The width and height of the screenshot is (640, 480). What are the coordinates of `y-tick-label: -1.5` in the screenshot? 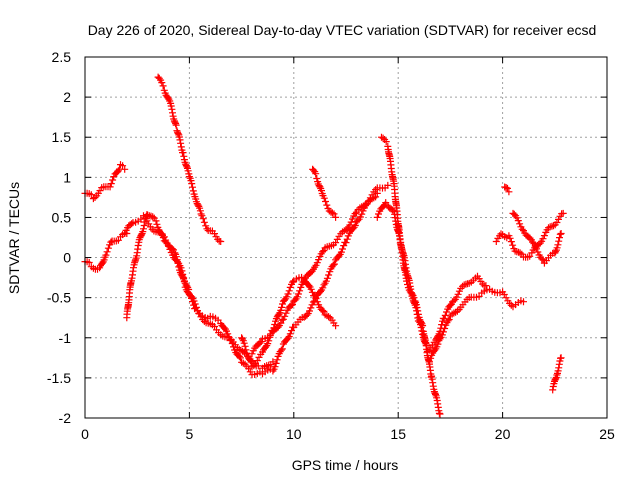 It's located at (59, 378).